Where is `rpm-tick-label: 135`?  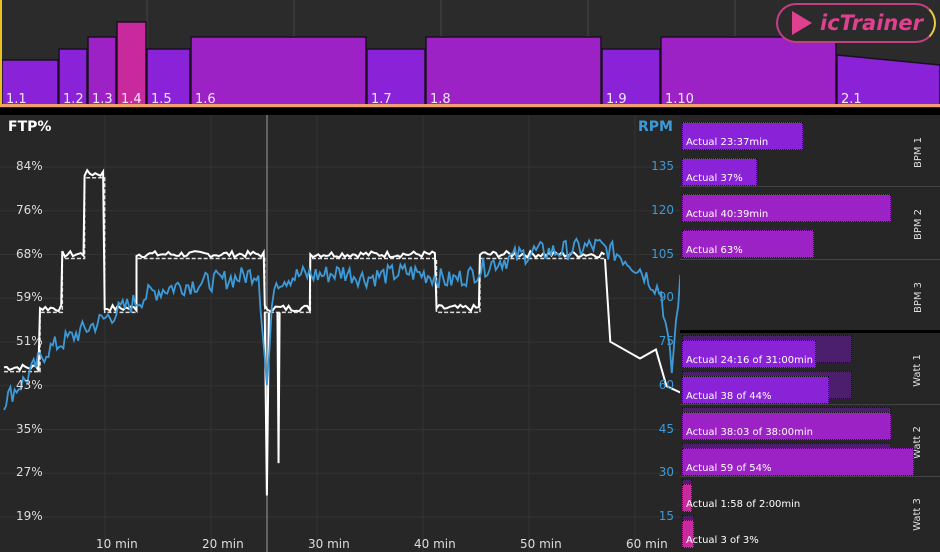 rpm-tick-label: 135 is located at coordinates (662, 166).